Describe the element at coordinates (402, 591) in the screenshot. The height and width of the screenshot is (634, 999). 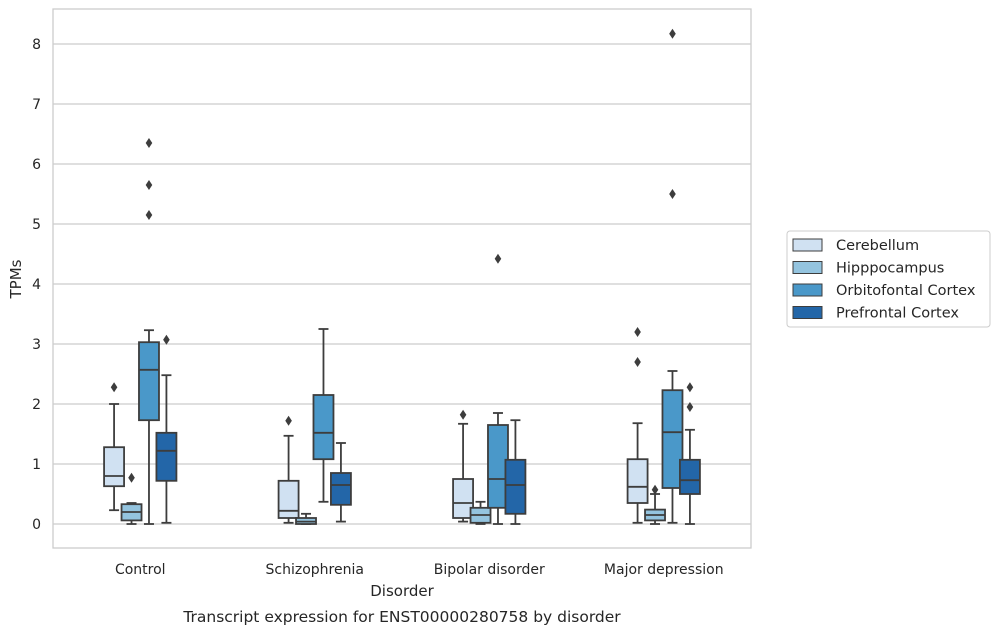
I see `x-axis-label: Disorder` at that location.